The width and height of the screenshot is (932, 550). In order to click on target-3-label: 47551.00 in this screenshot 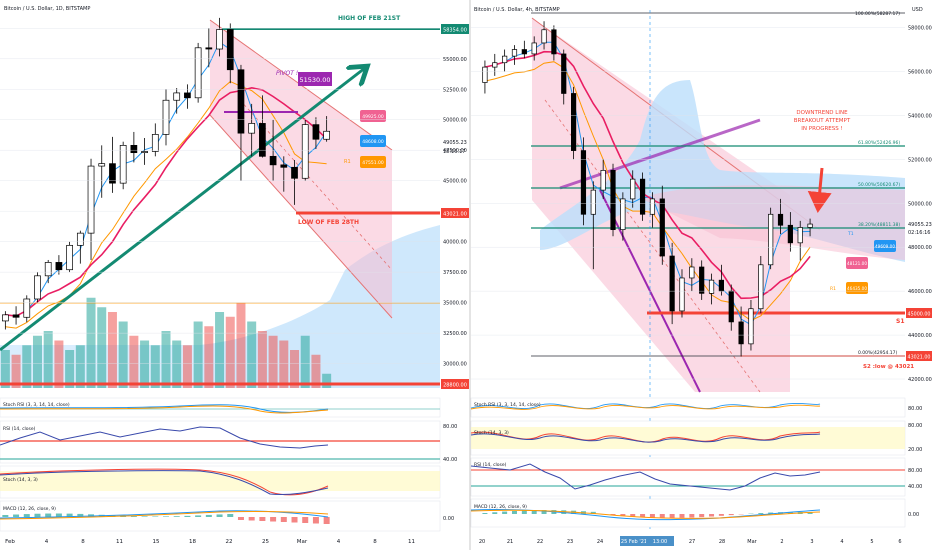, I will do `click(373, 163)`.